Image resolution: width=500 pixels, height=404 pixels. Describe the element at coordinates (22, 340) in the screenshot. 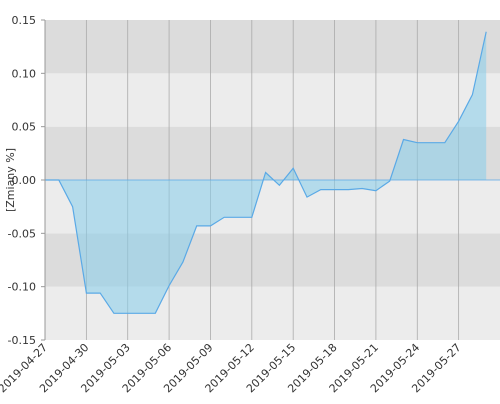

I see `y-tick-label: -0.15` at that location.